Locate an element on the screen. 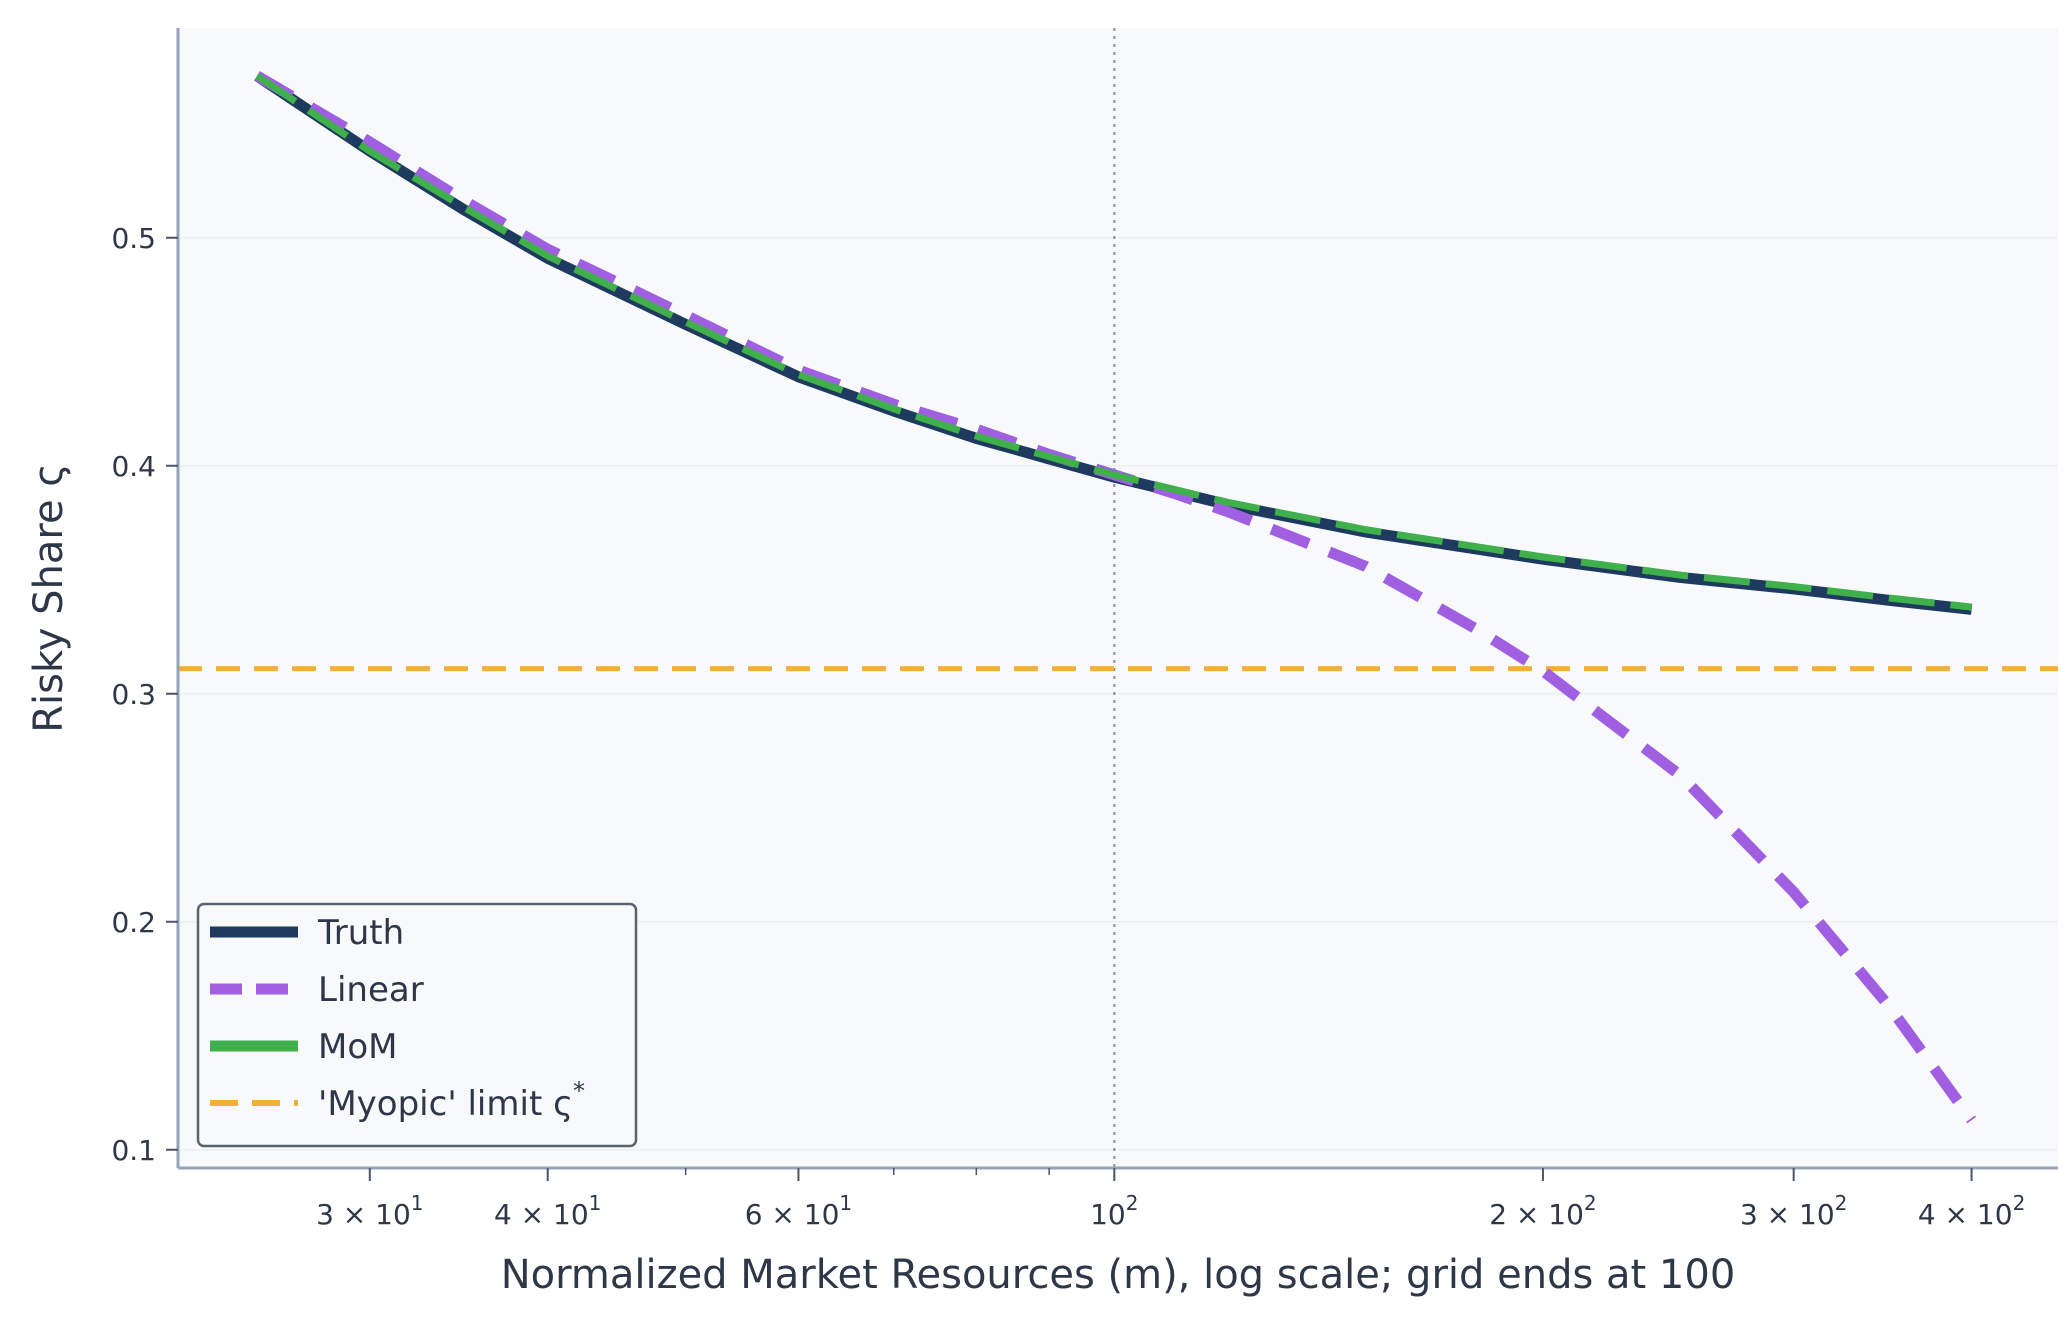 The width and height of the screenshot is (2068, 1320). y-tick-label: 0.4 is located at coordinates (133, 466).